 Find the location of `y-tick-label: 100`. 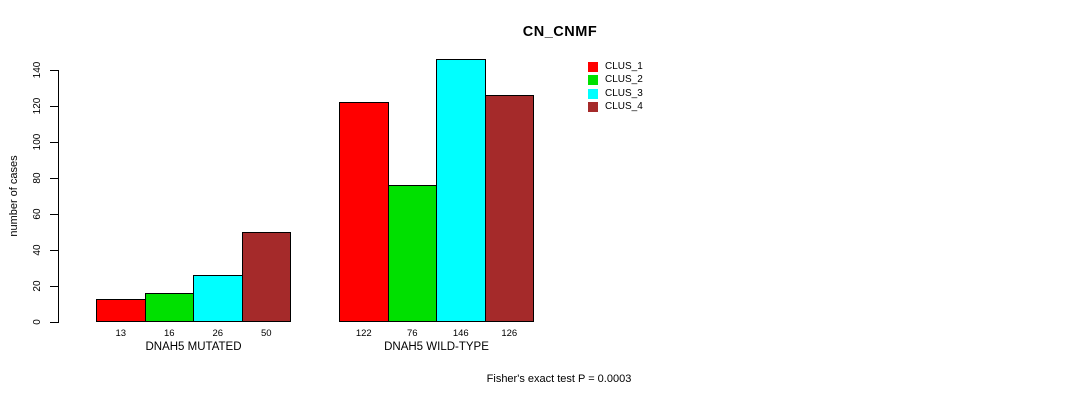

y-tick-label: 100 is located at coordinates (37, 142).